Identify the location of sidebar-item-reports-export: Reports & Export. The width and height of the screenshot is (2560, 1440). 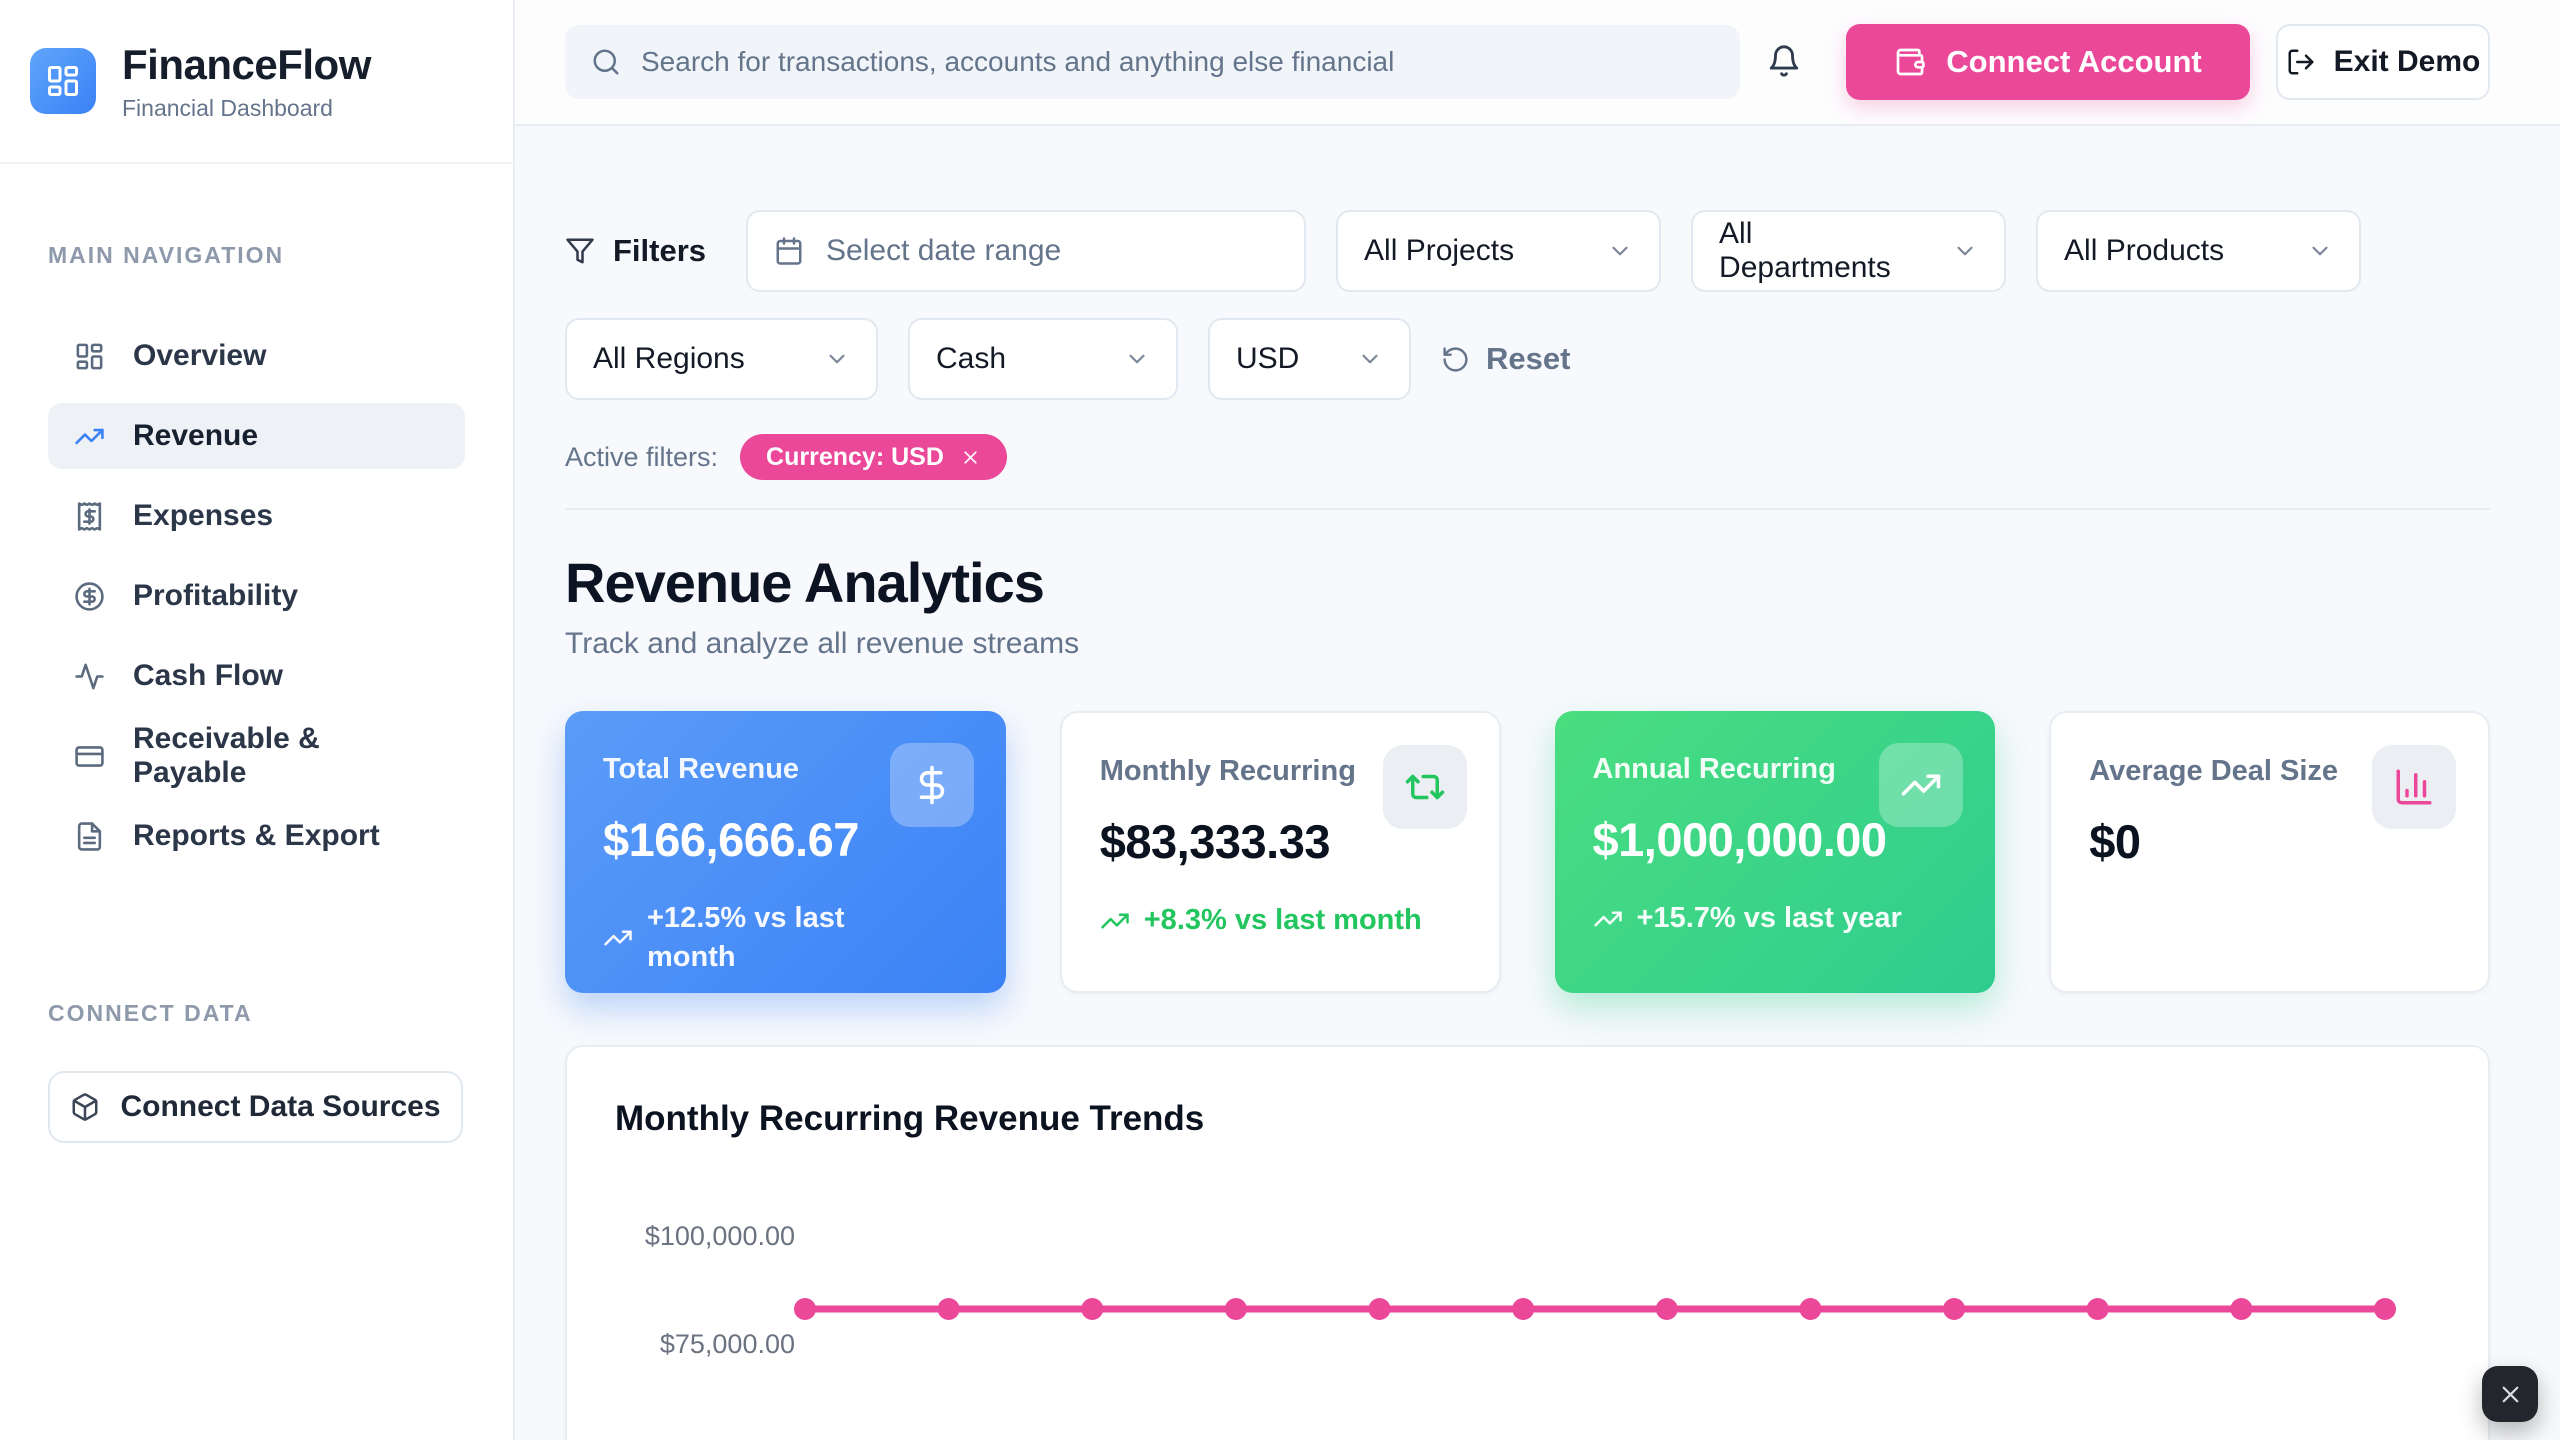
(256, 836).